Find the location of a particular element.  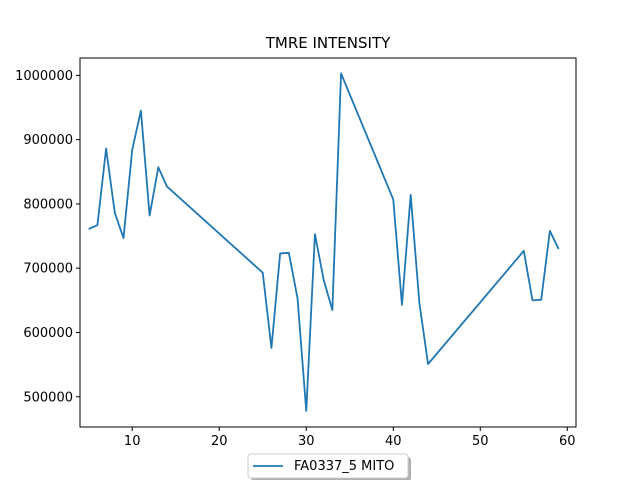

y-tick-label: 900000 is located at coordinates (48, 140).